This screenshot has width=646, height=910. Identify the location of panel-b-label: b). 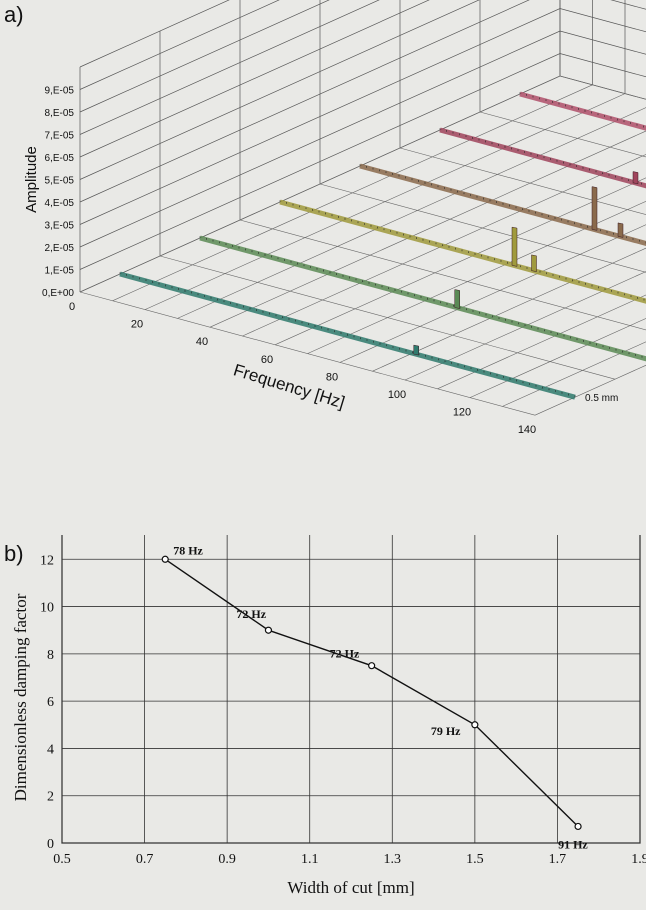
(14, 554).